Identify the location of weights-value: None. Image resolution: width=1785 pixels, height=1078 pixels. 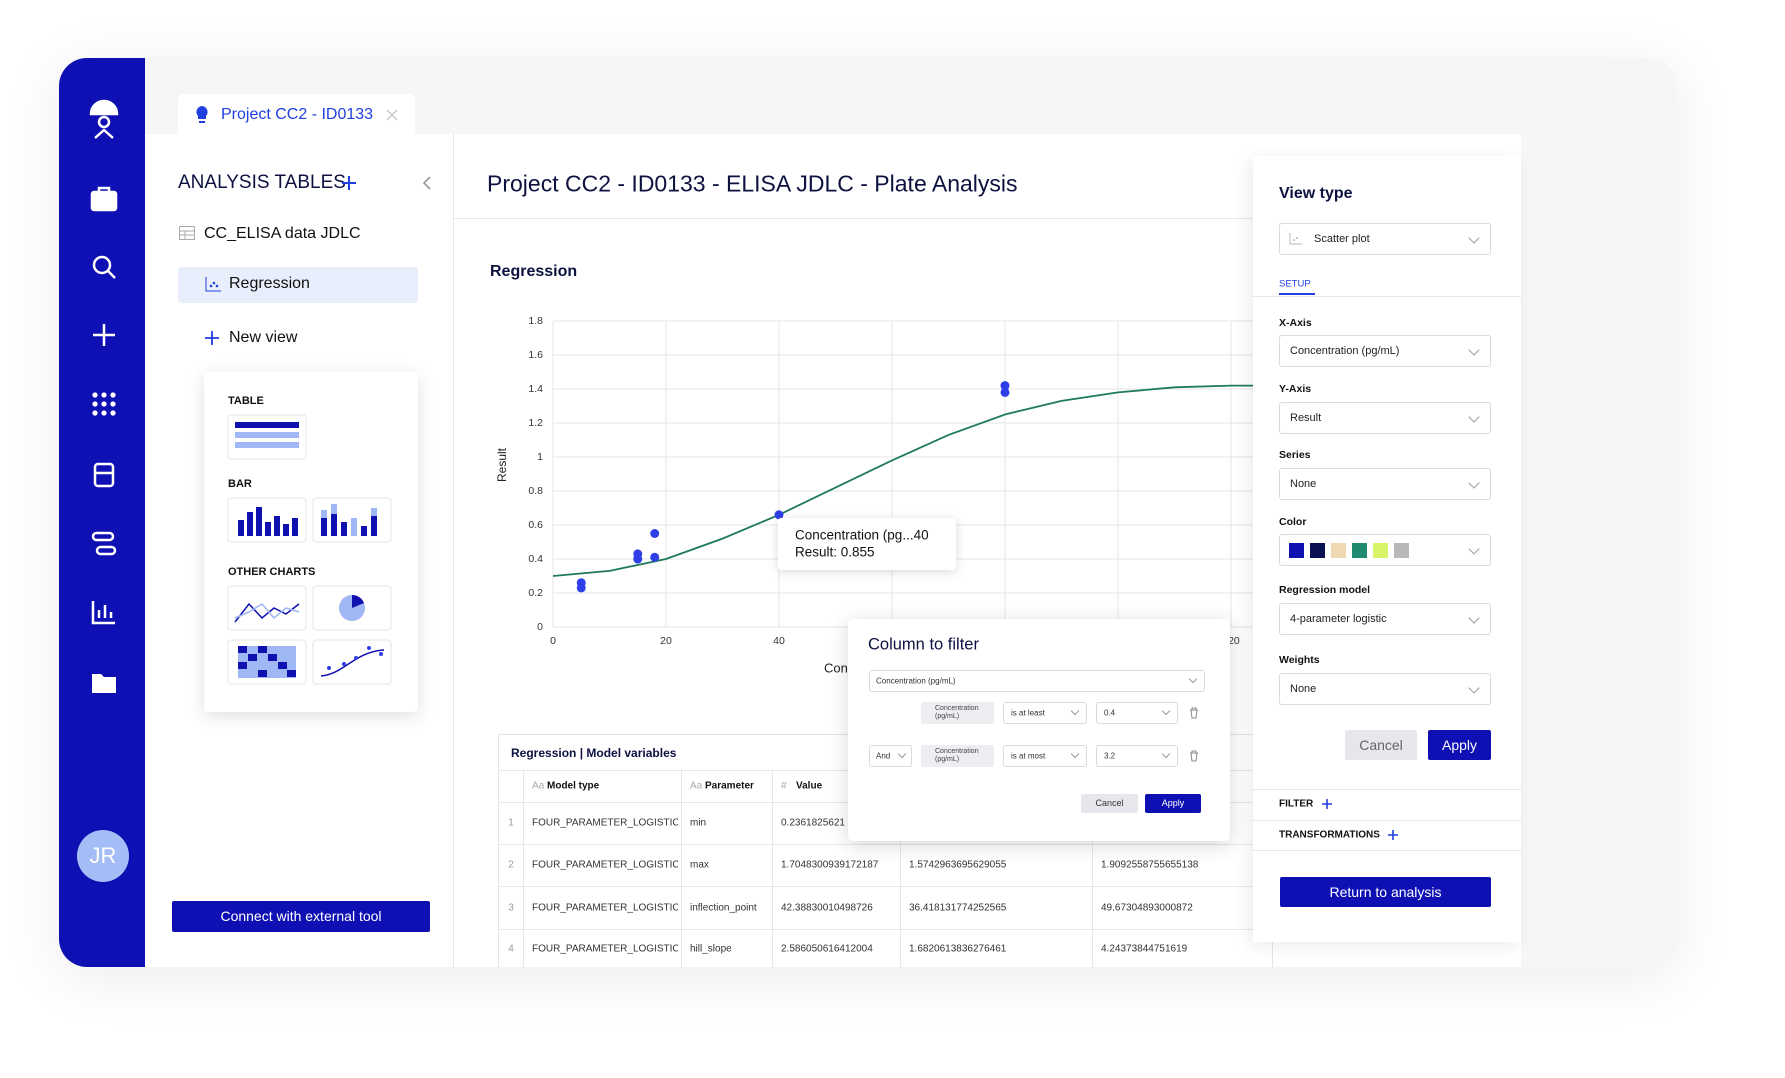
(1303, 689).